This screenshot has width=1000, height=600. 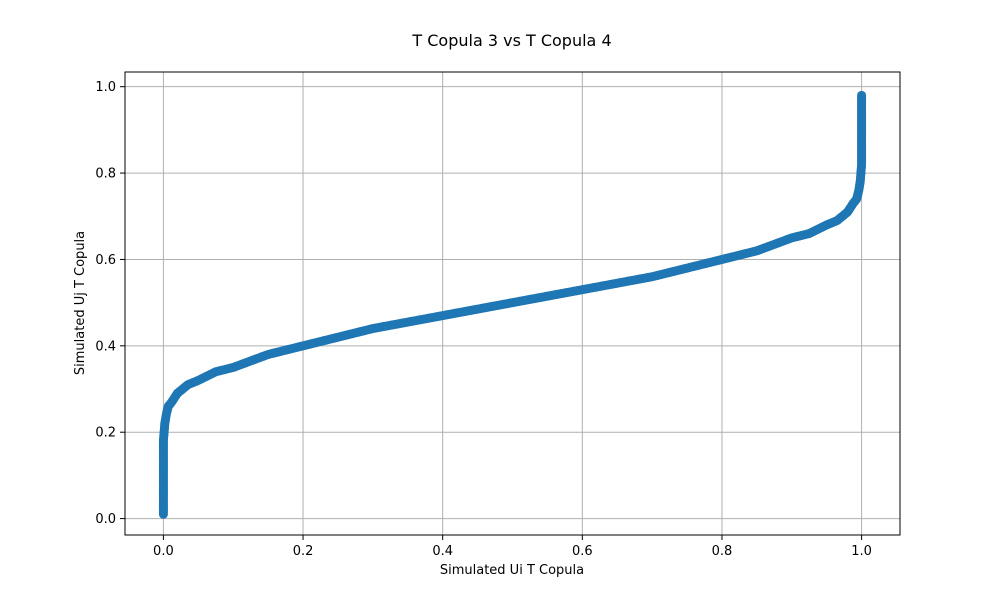 What do you see at coordinates (512, 547) in the screenshot?
I see `x-axis-ticks: 0.0 0.2 0.4 0.6 0.8 1.0` at bounding box center [512, 547].